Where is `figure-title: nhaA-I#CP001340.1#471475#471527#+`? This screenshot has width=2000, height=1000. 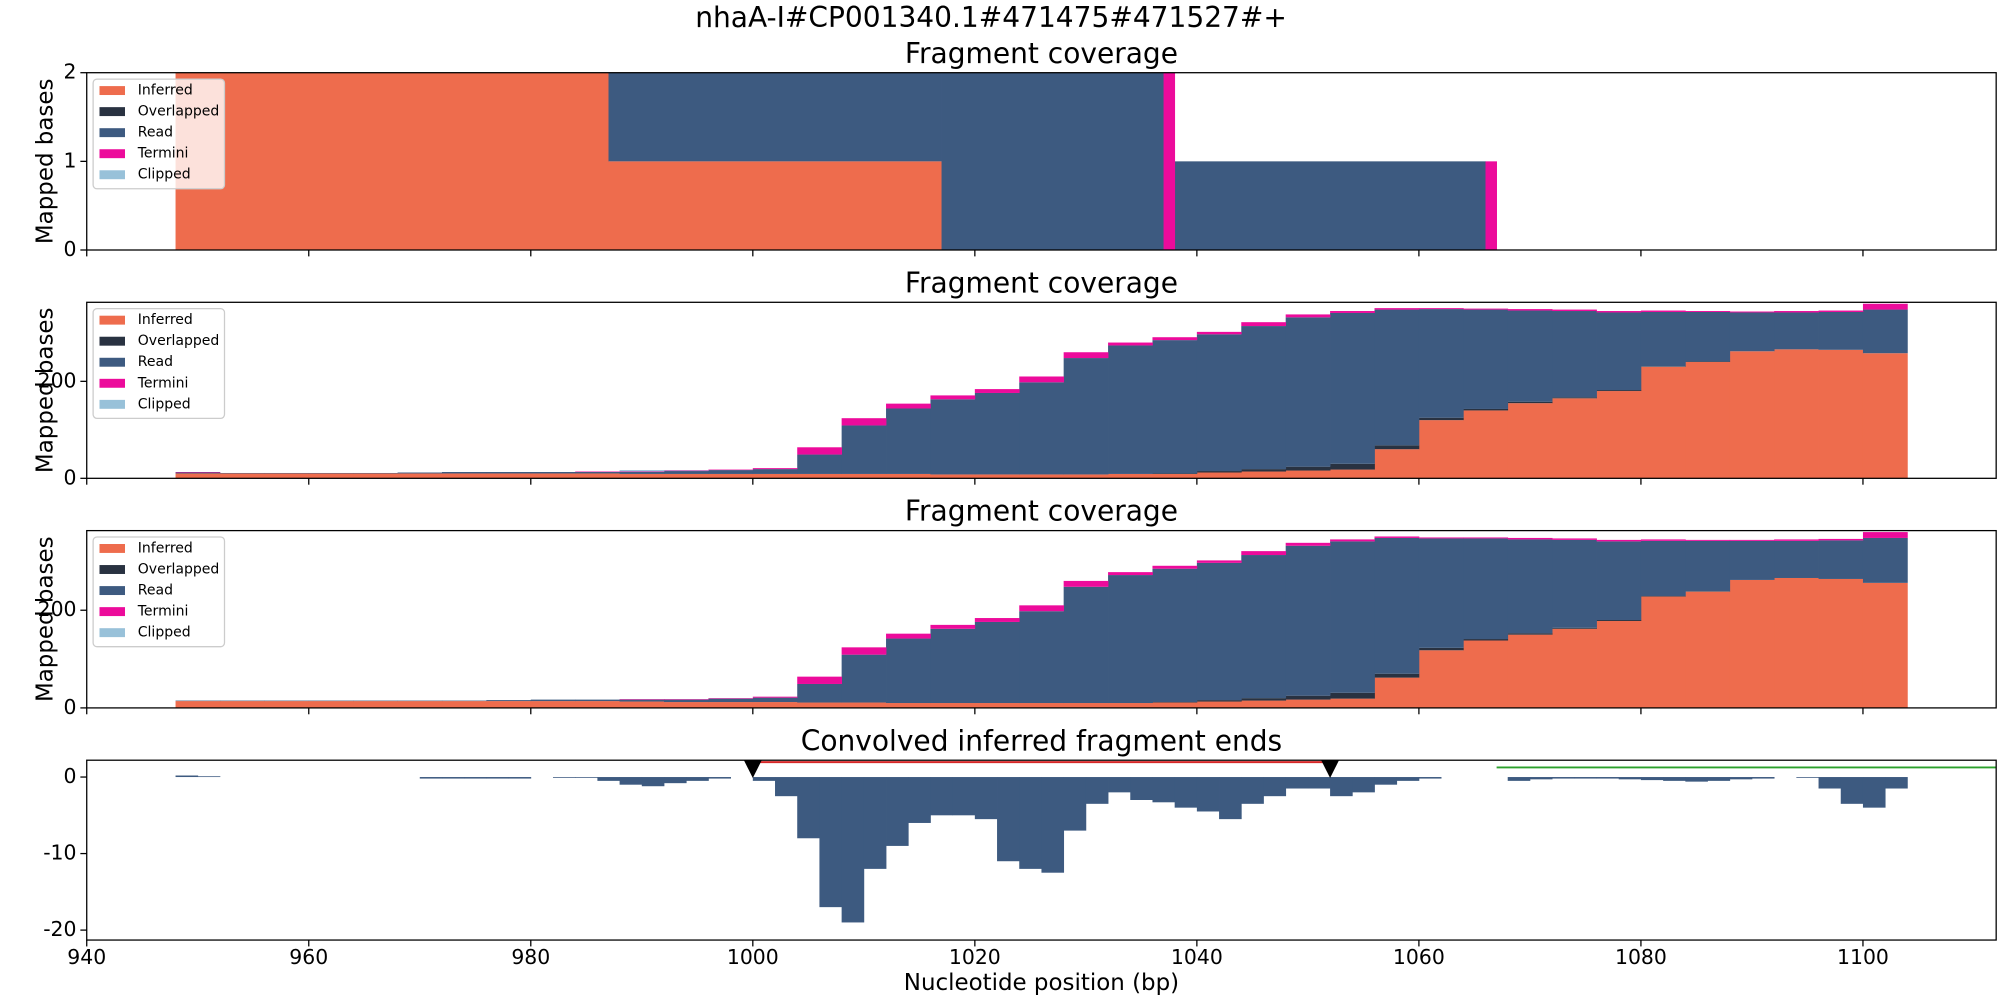 figure-title: nhaA-I#CP001340.1#471475#471527#+ is located at coordinates (991, 17).